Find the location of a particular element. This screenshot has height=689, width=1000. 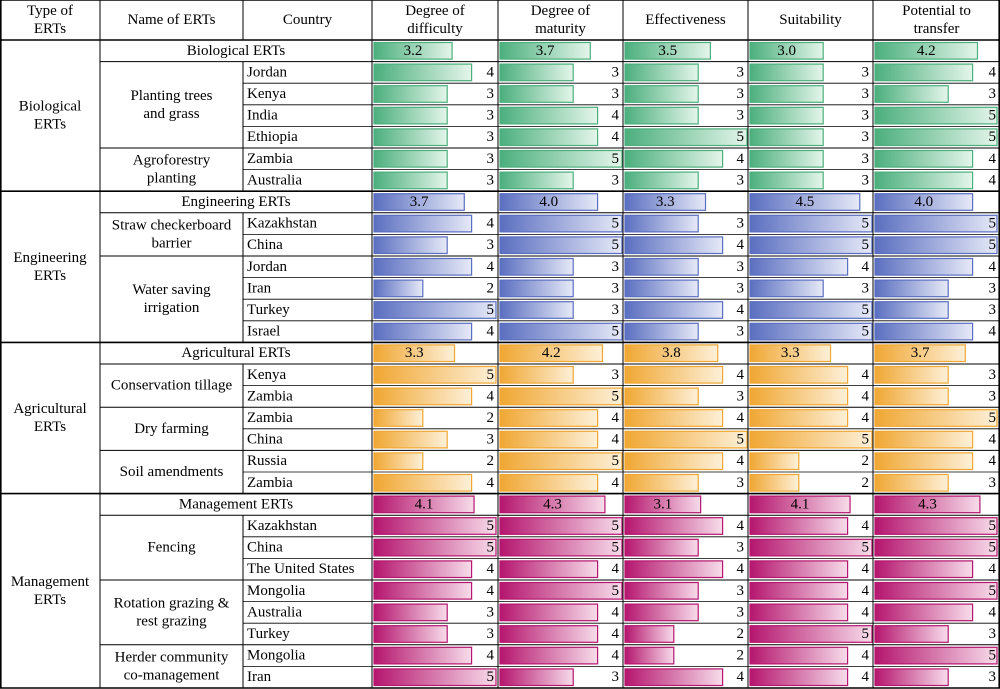

ert-name: rest grazing is located at coordinates (171, 621).